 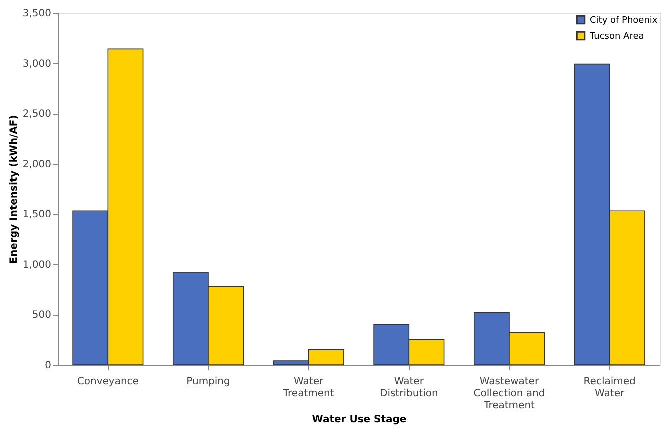 I want to click on x-tick-label: Wastewater Collection and Treatment, so click(x=510, y=394).